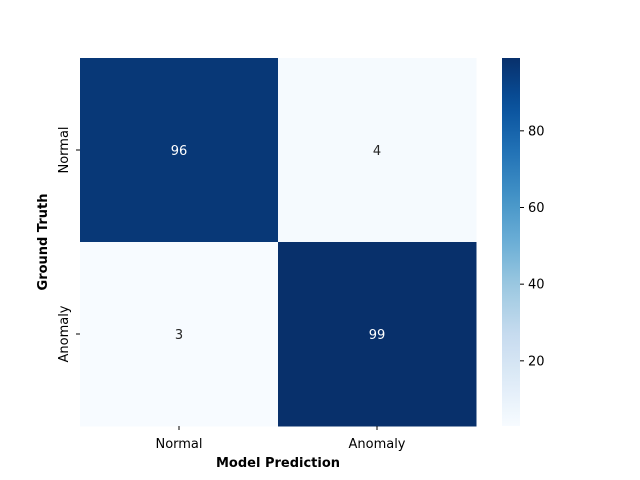 The height and width of the screenshot is (480, 640). What do you see at coordinates (64, 149) in the screenshot?
I see `y-tick-label: Normal` at bounding box center [64, 149].